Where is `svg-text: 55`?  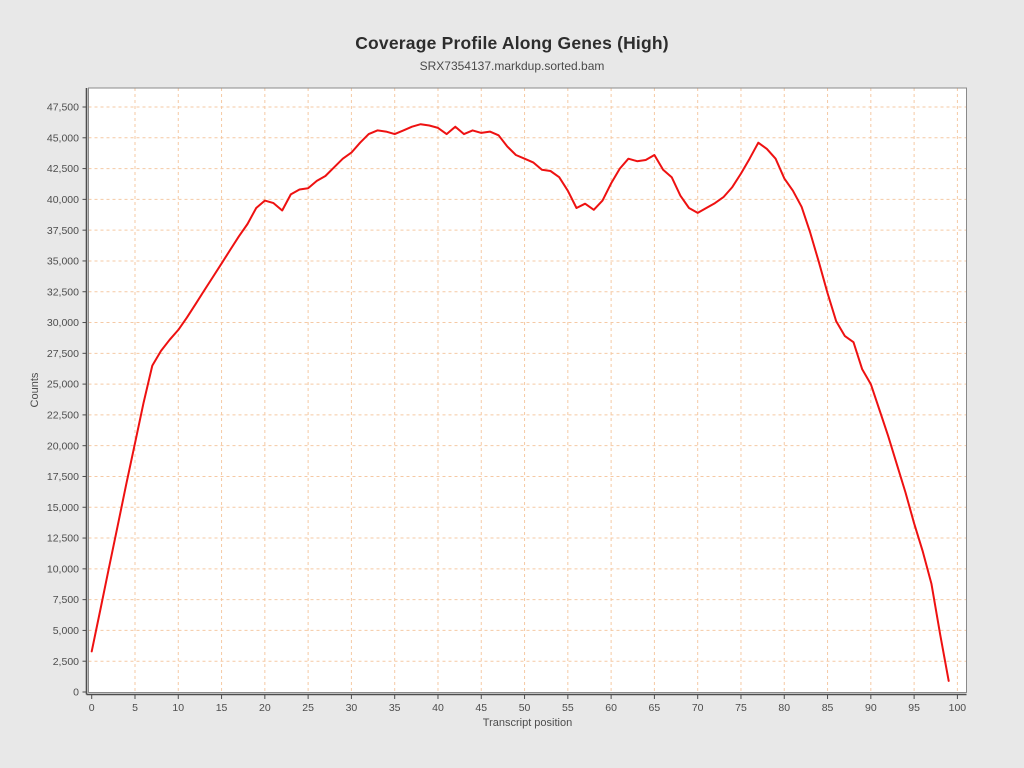 svg-text: 55 is located at coordinates (568, 708).